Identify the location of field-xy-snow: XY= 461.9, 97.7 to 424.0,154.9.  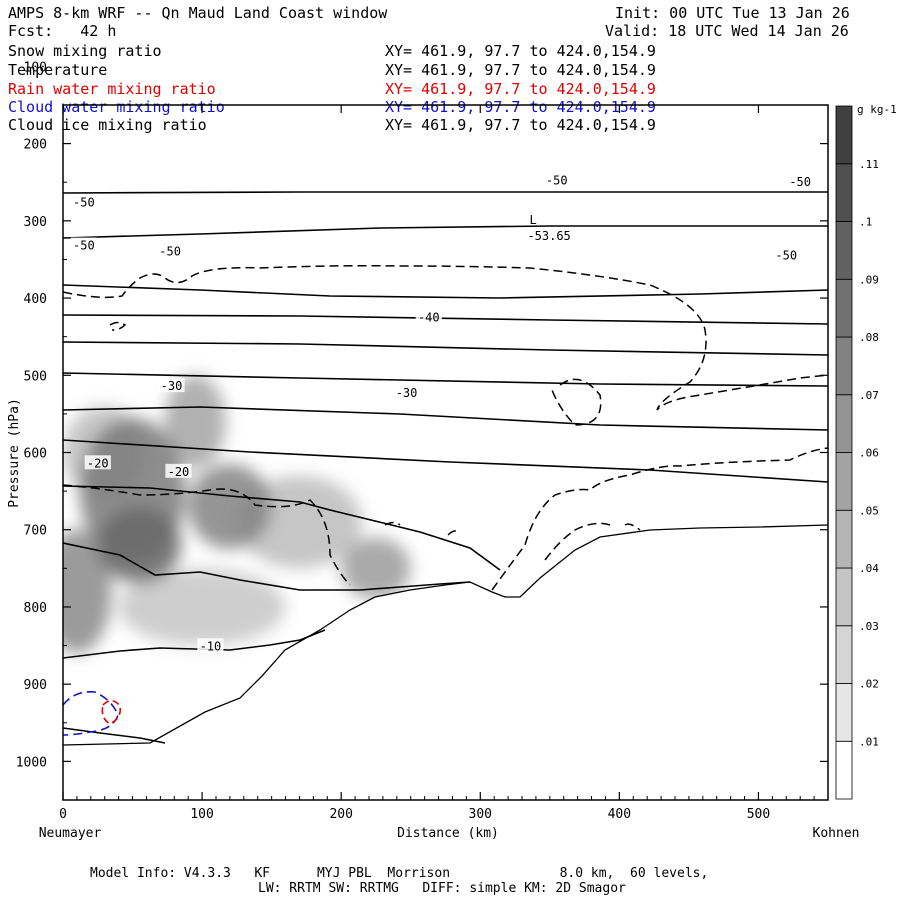
(520, 51).